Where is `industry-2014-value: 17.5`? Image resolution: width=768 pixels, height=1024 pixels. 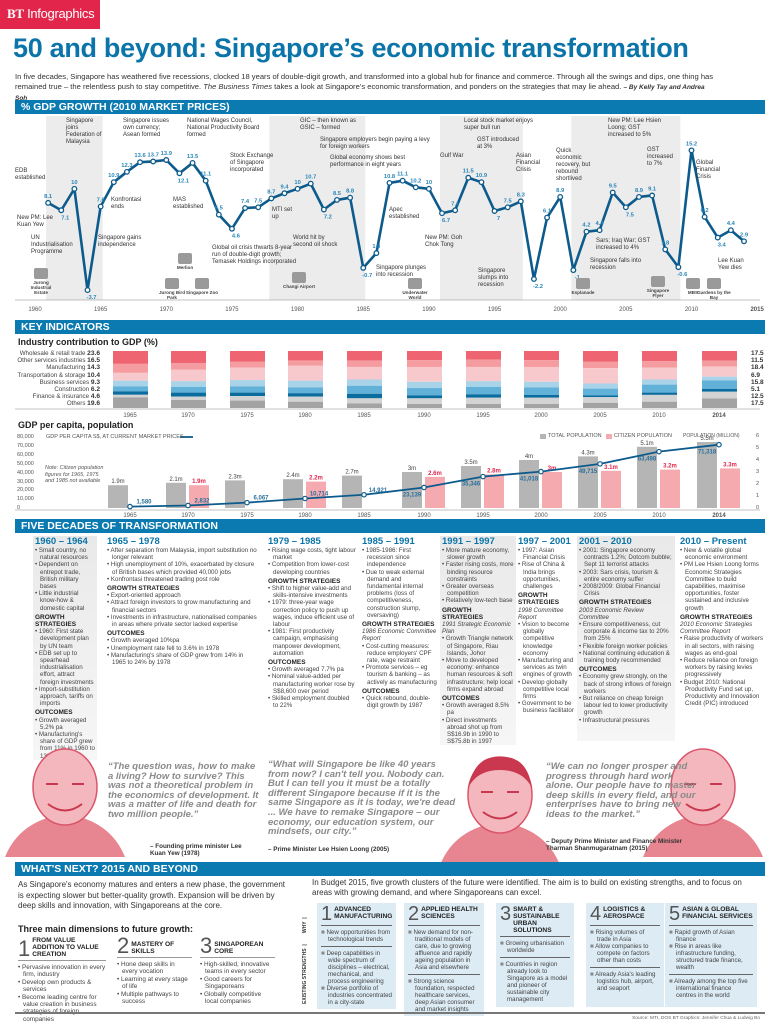 industry-2014-value: 17.5 is located at coordinates (757, 353).